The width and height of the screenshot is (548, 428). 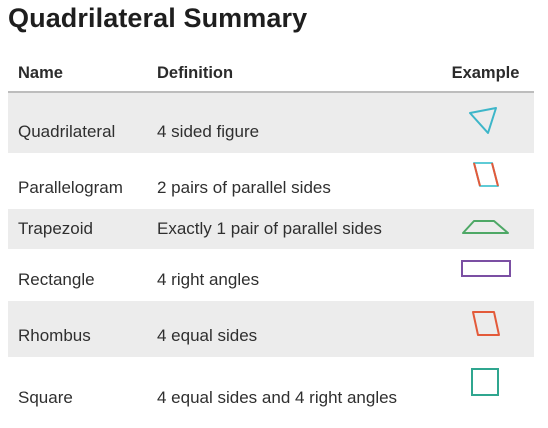 I want to click on row-name: Parallelogram, so click(x=70, y=187).